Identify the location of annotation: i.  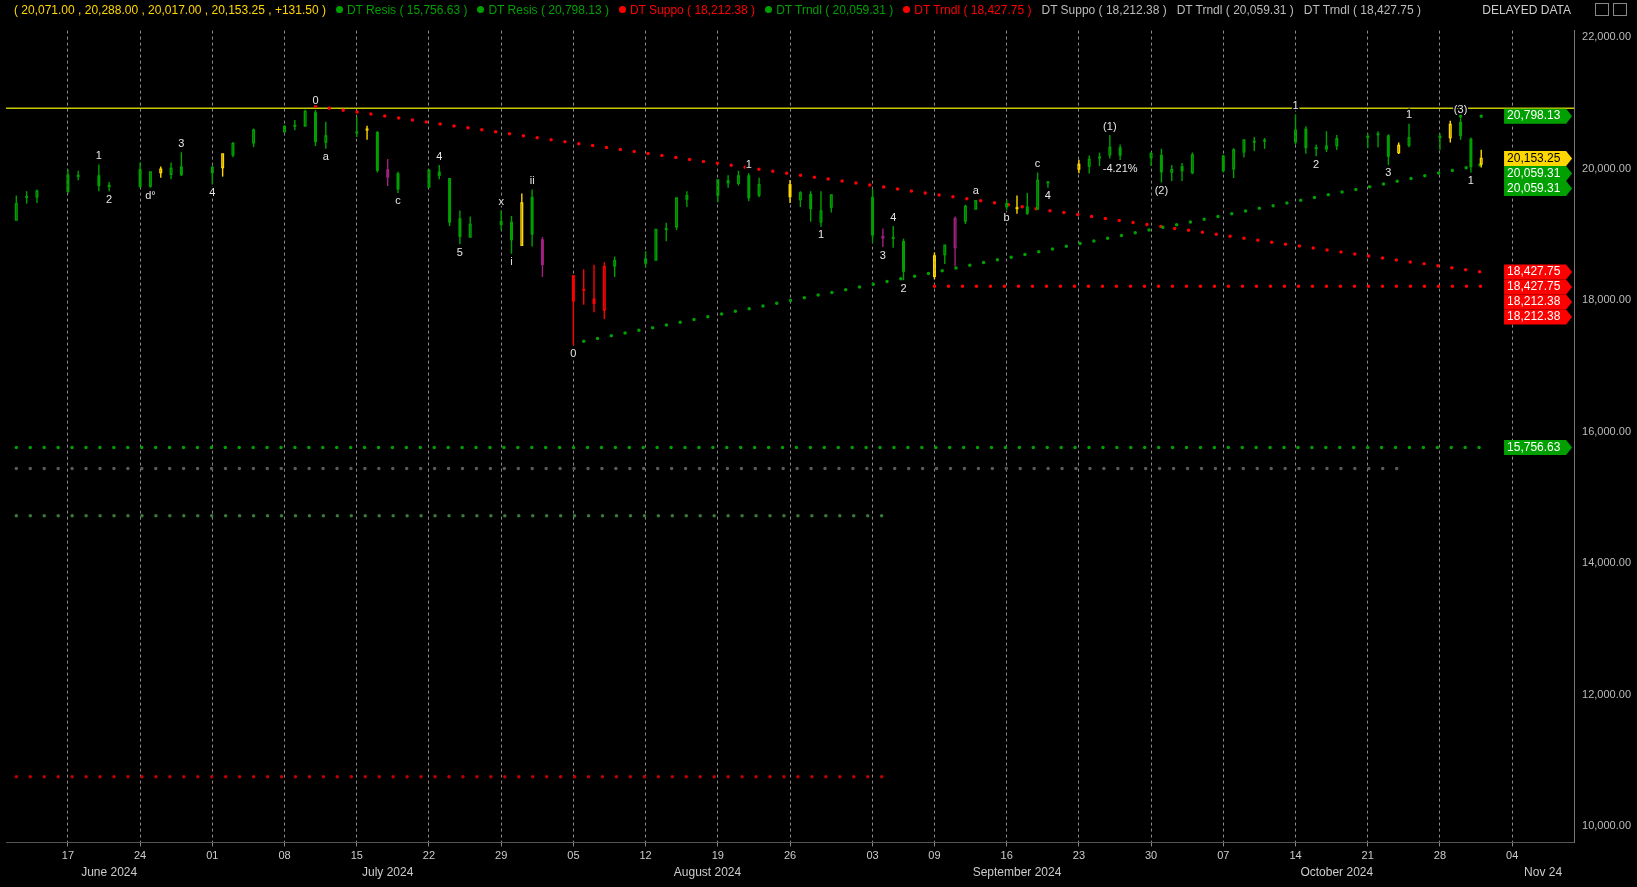
(511, 261).